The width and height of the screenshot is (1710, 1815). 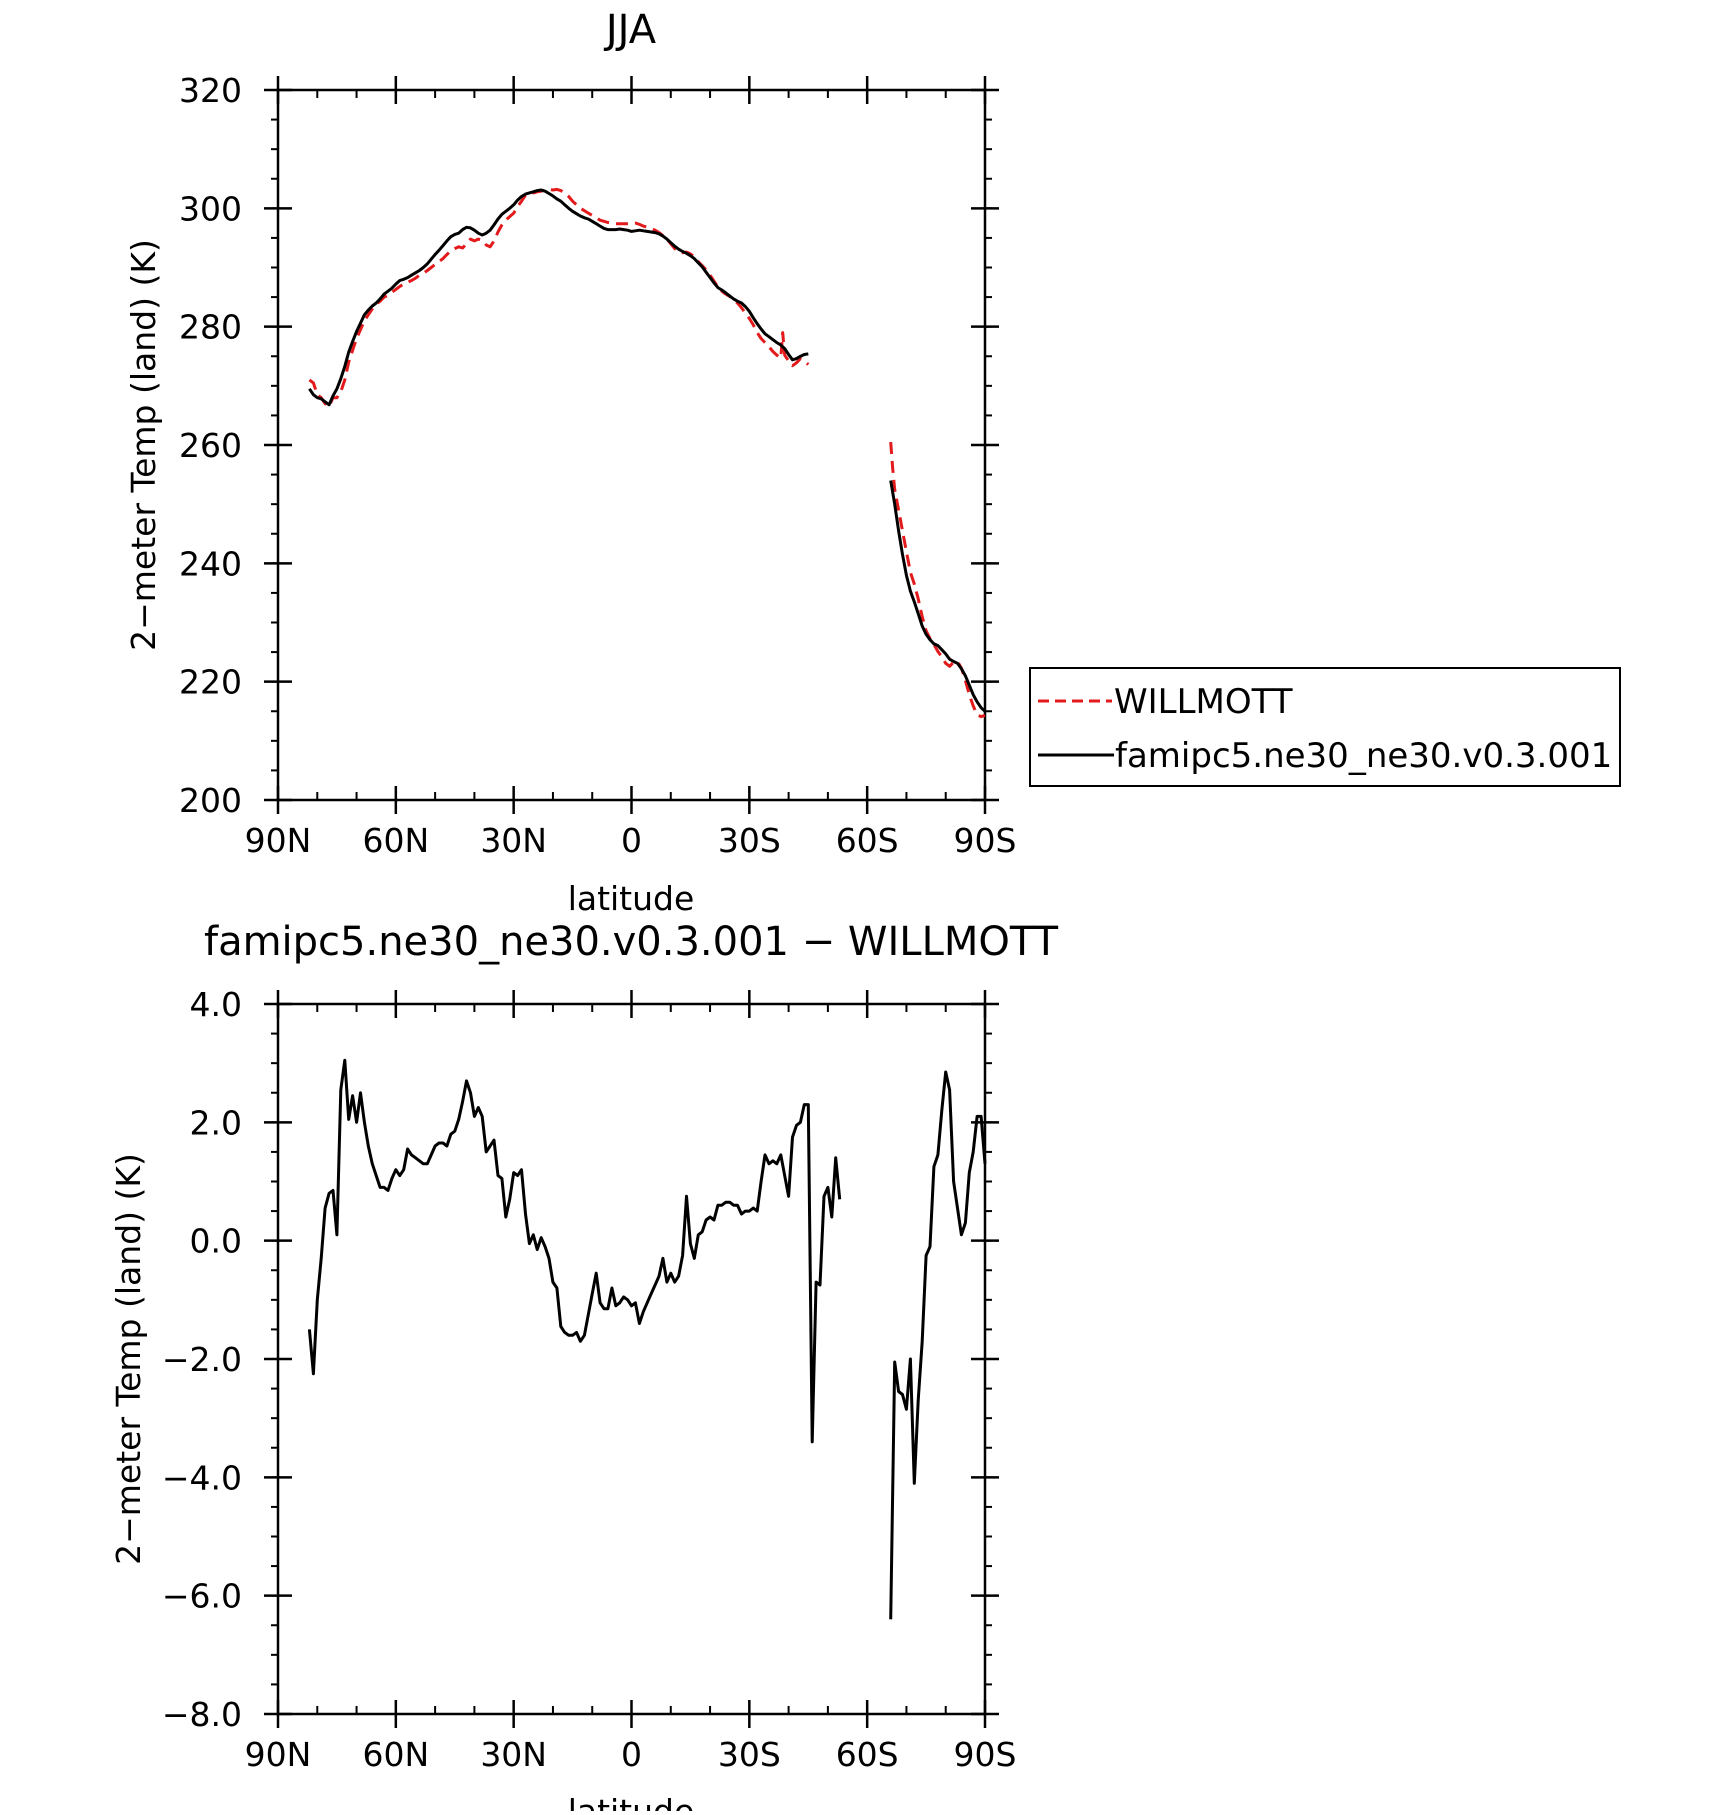 I want to click on bottom-y-tick-label: 0.0, so click(x=216, y=1241).